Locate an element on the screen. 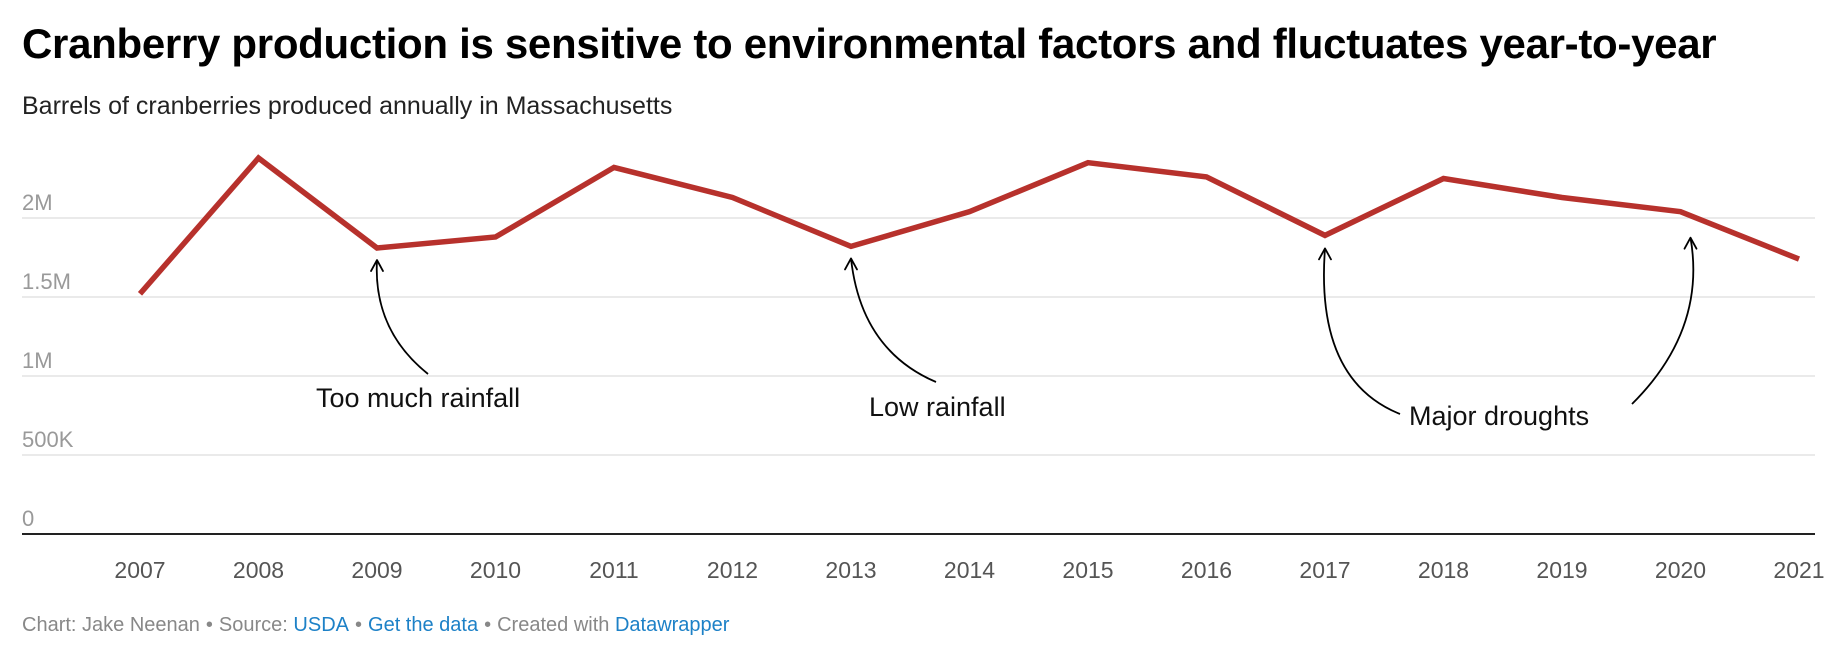 This screenshot has width=1840, height=650. x-tick-label: 2014 is located at coordinates (969, 570).